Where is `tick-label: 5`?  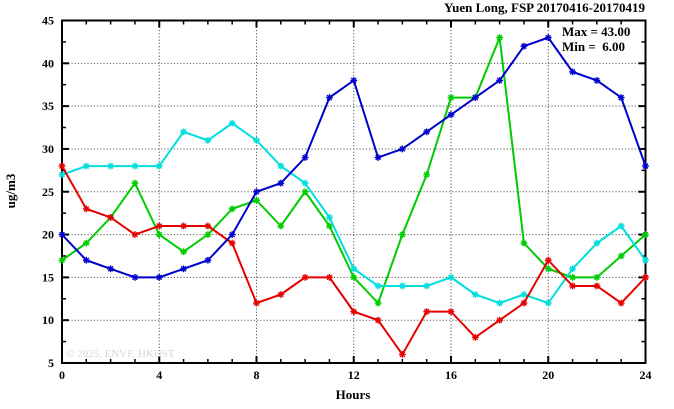
tick-label: 5 is located at coordinates (51, 363).